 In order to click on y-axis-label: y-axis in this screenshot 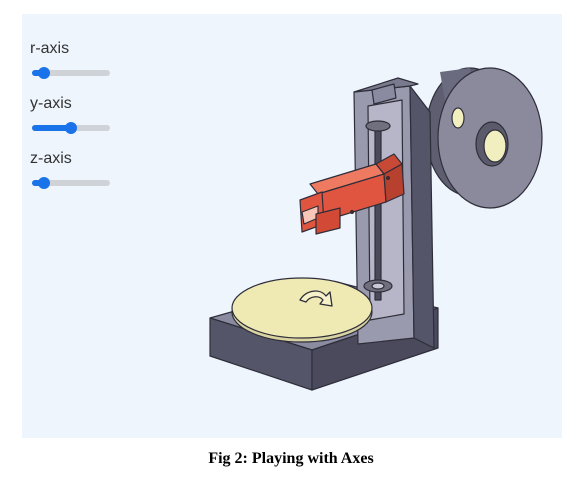, I will do `click(51, 103)`.